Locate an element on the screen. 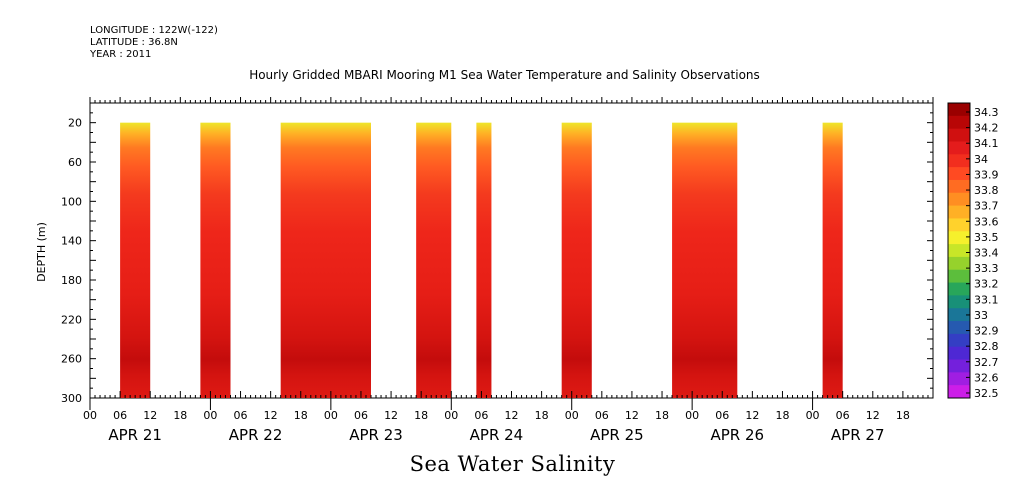  day-label: APR 23 is located at coordinates (376, 435).